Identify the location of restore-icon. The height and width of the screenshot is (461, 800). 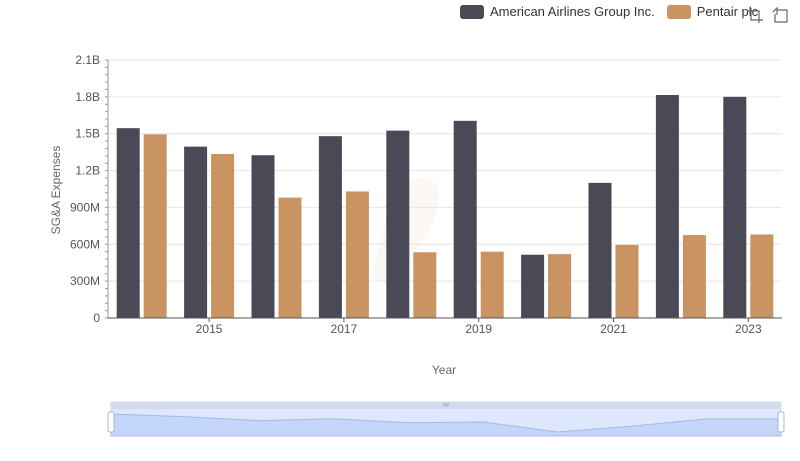
(781, 15).